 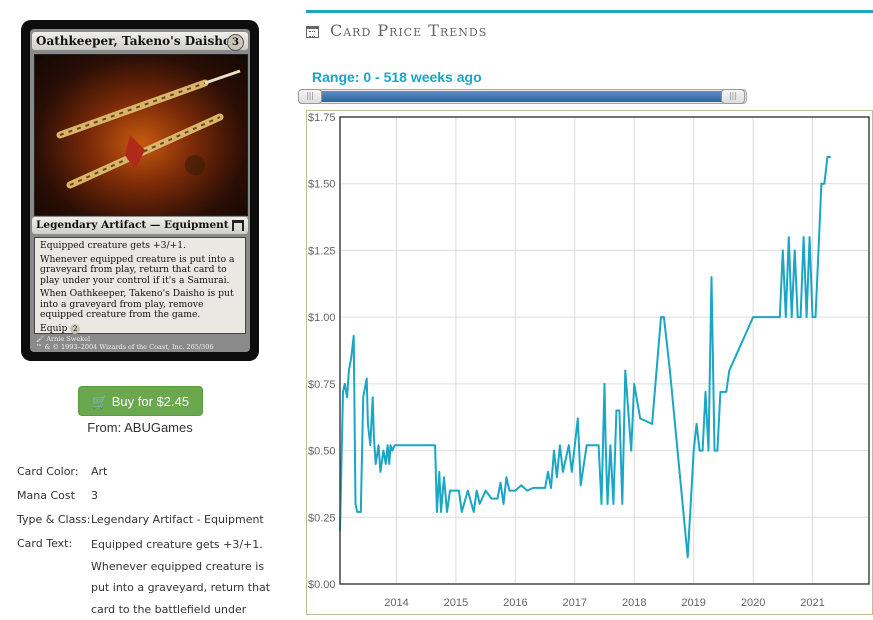 What do you see at coordinates (195, 165) in the screenshot?
I see `shadow-figure` at bounding box center [195, 165].